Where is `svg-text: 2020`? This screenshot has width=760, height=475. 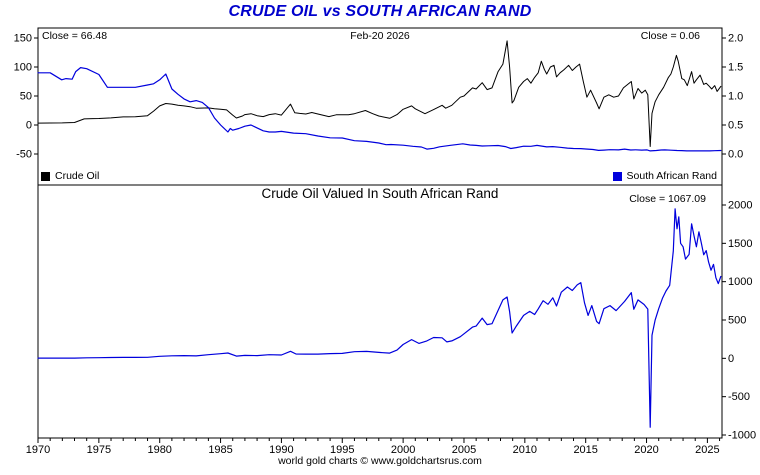 svg-text: 2020 is located at coordinates (646, 450).